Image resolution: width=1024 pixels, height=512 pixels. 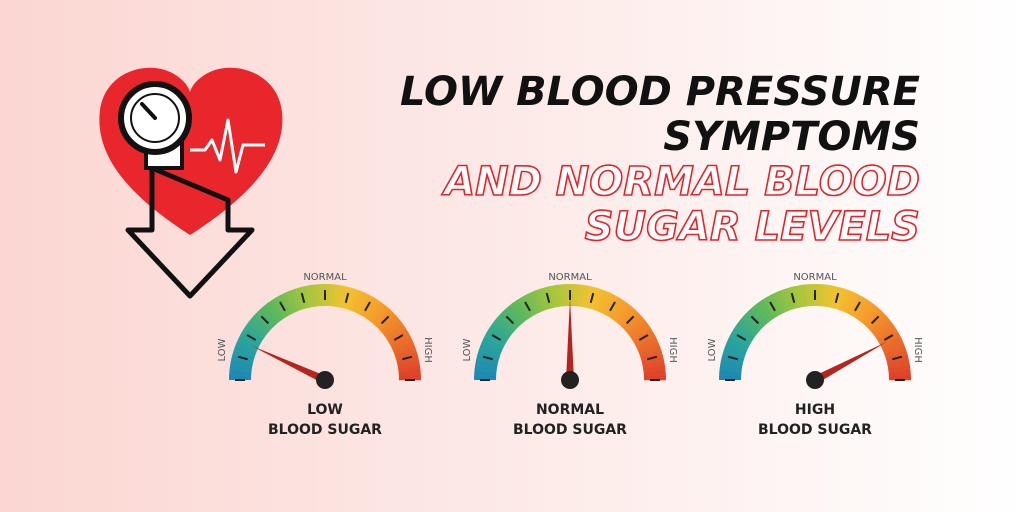 I want to click on gauge: NORMAL LOW HIGH NORMAL BLOOD SUGAR, so click(x=570, y=355).